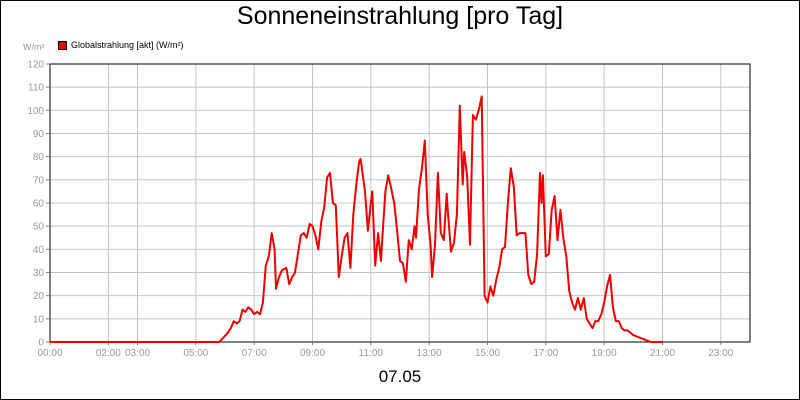  I want to click on chart-title: Sonneneinstrahlung [pro Tag], so click(400, 16).